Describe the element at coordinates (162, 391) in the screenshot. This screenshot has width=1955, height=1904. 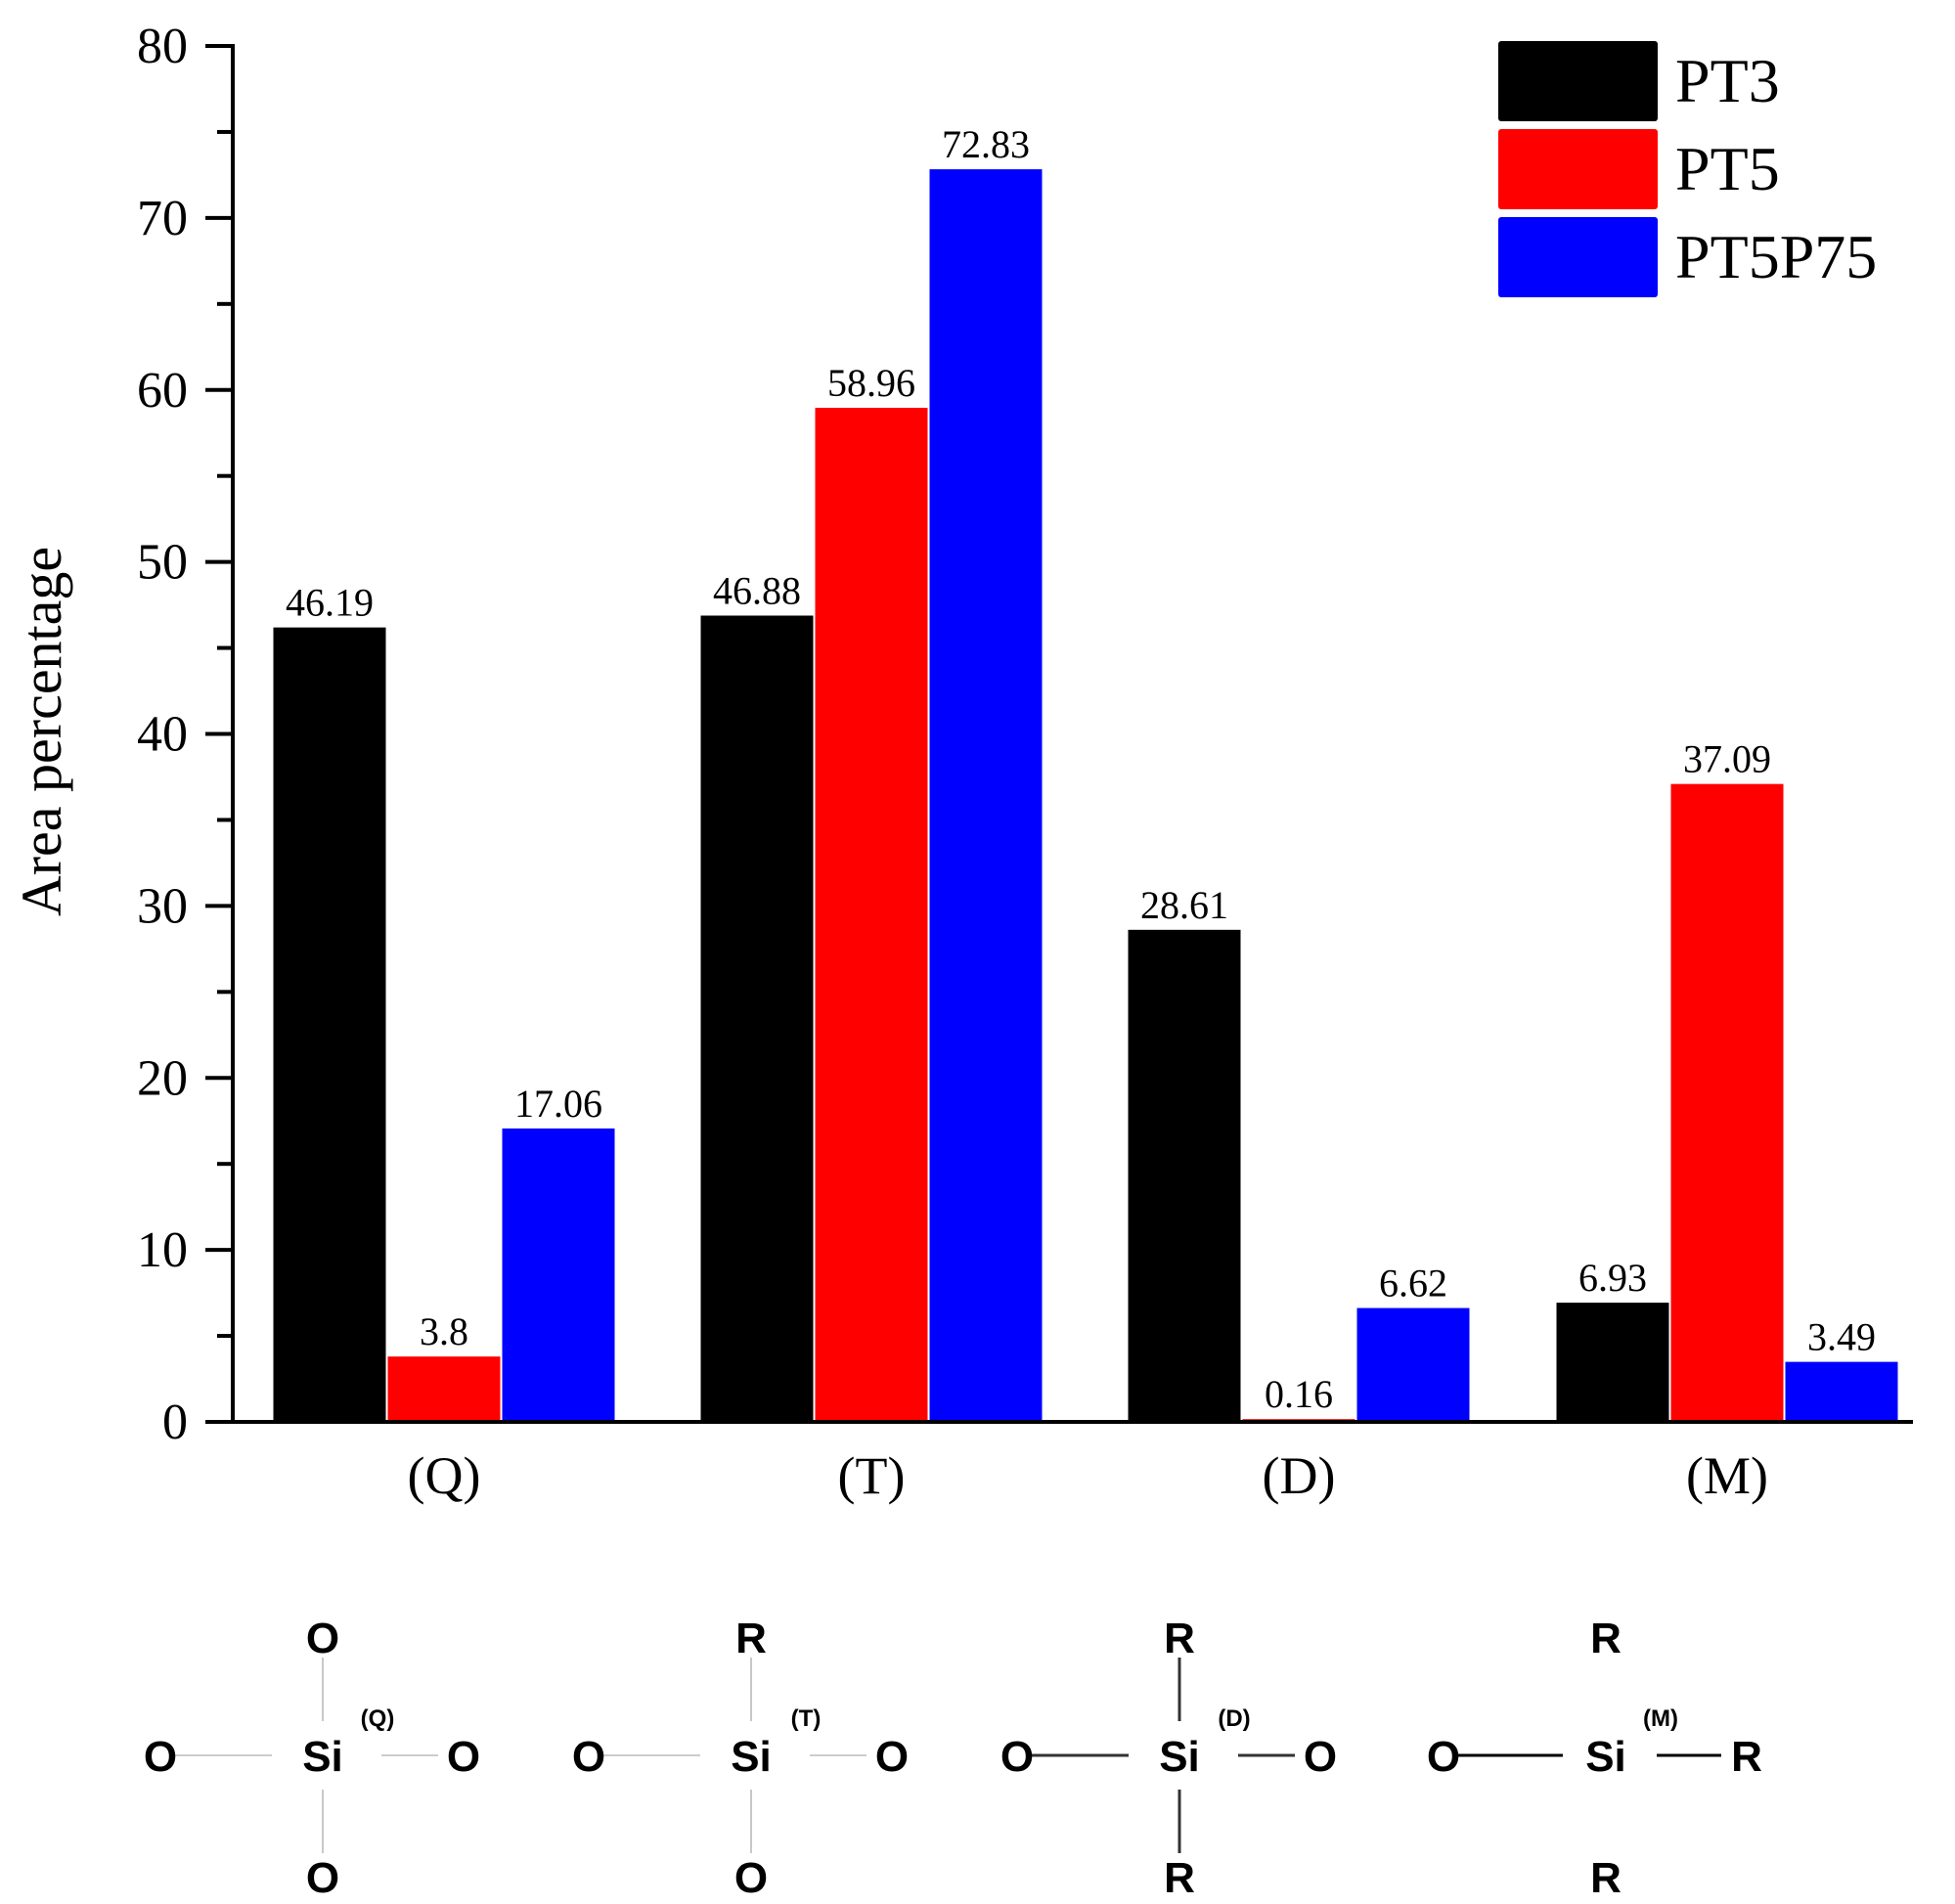
I see `y-tick-label: 60` at that location.